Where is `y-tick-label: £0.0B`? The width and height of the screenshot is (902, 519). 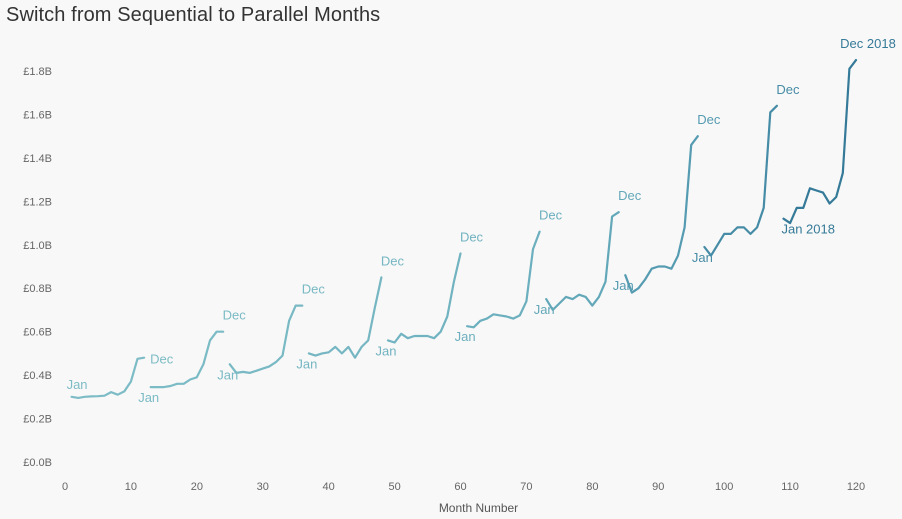 y-tick-label: £0.0B is located at coordinates (37, 463).